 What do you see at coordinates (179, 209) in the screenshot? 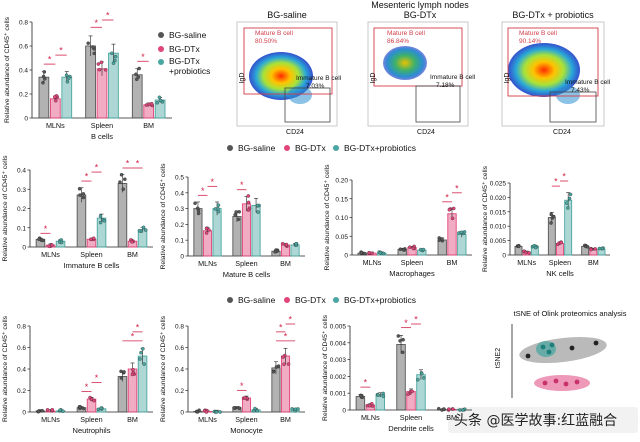
I see `y-tick-label: 0.3` at bounding box center [179, 209].